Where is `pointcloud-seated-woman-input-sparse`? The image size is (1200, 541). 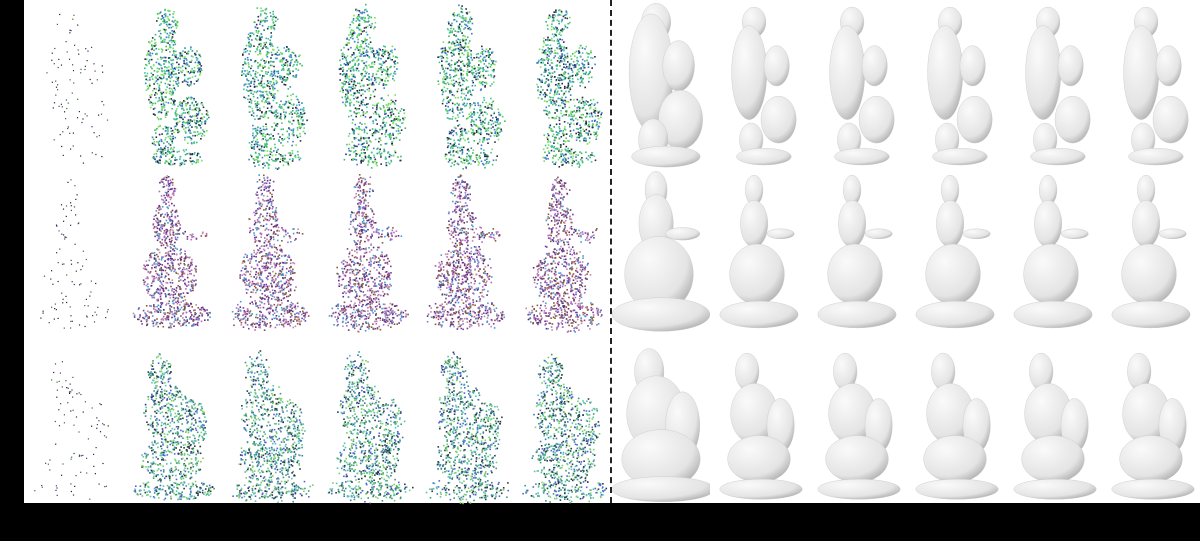 pointcloud-seated-woman-input-sparse is located at coordinates (73, 254).